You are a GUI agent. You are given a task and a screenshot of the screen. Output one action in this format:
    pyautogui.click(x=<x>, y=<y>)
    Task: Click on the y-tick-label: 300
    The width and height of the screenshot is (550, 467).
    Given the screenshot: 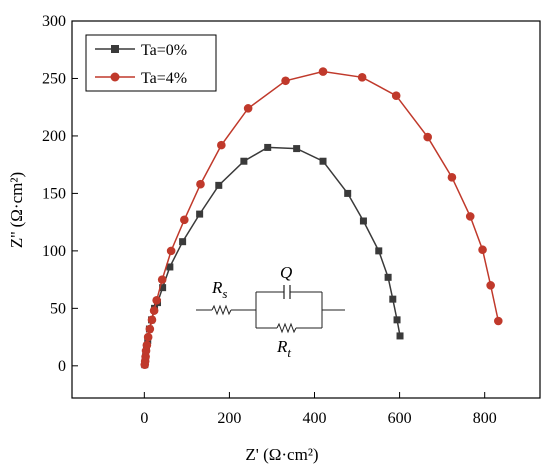 What is the action you would take?
    pyautogui.click(x=54, y=21)
    